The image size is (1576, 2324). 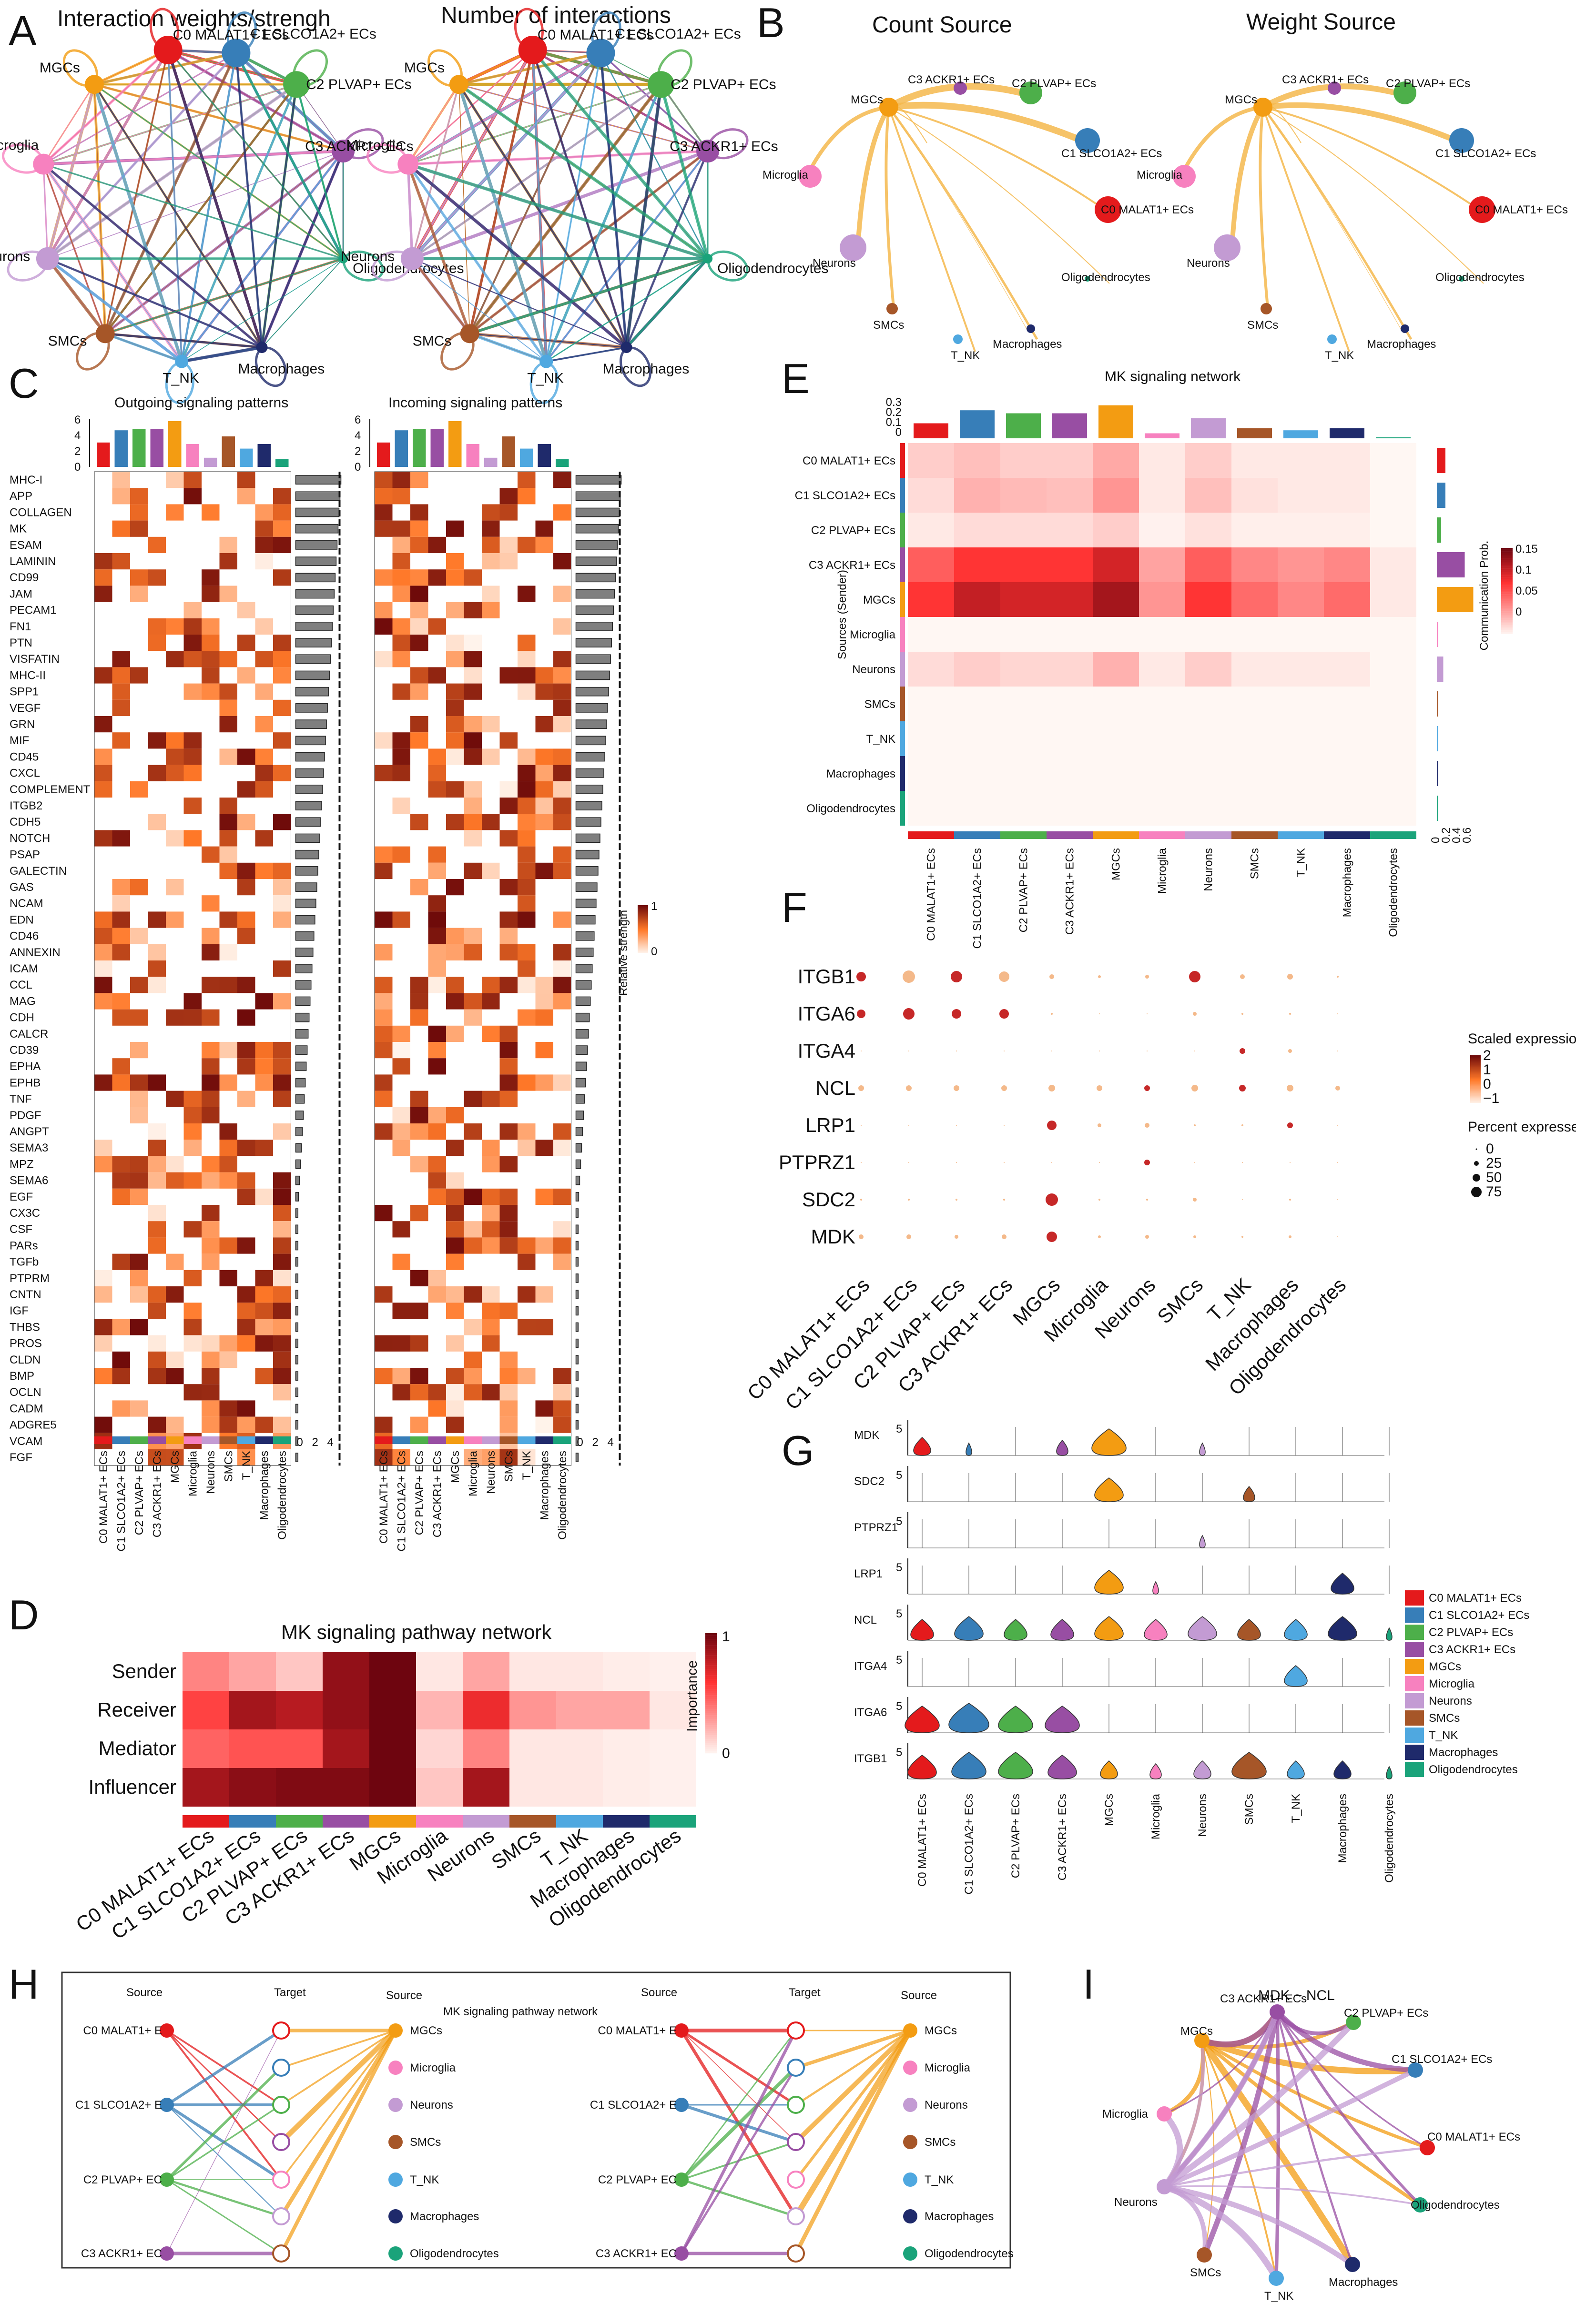 I want to click on legend-swatch, so click(x=1414, y=1718).